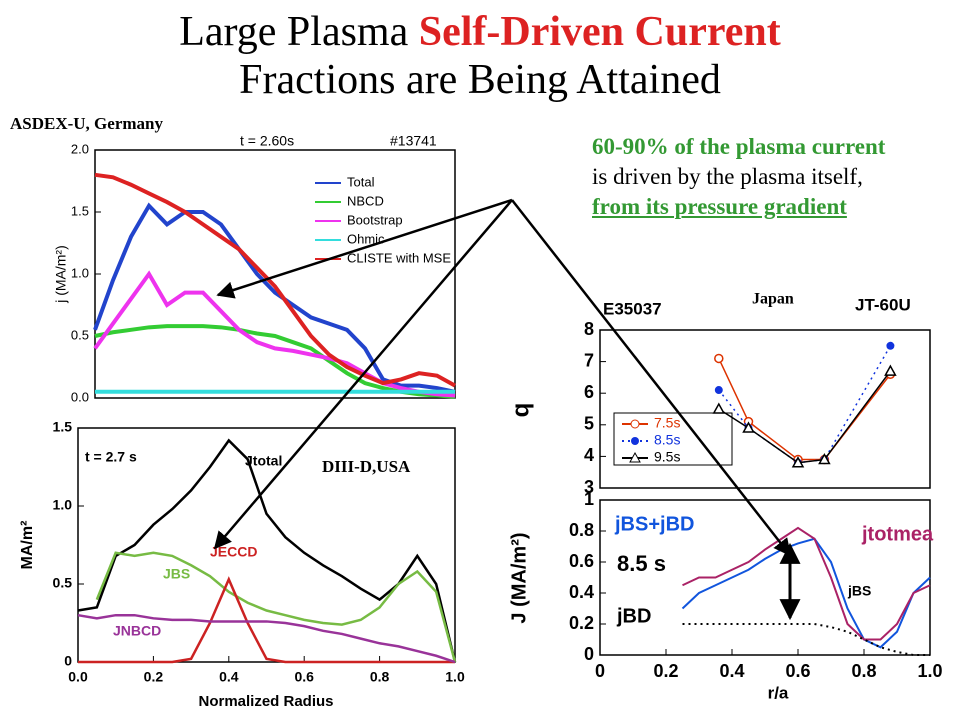 This screenshot has width=960, height=720. What do you see at coordinates (778, 692) in the screenshot?
I see `x-axis-label: r/a` at bounding box center [778, 692].